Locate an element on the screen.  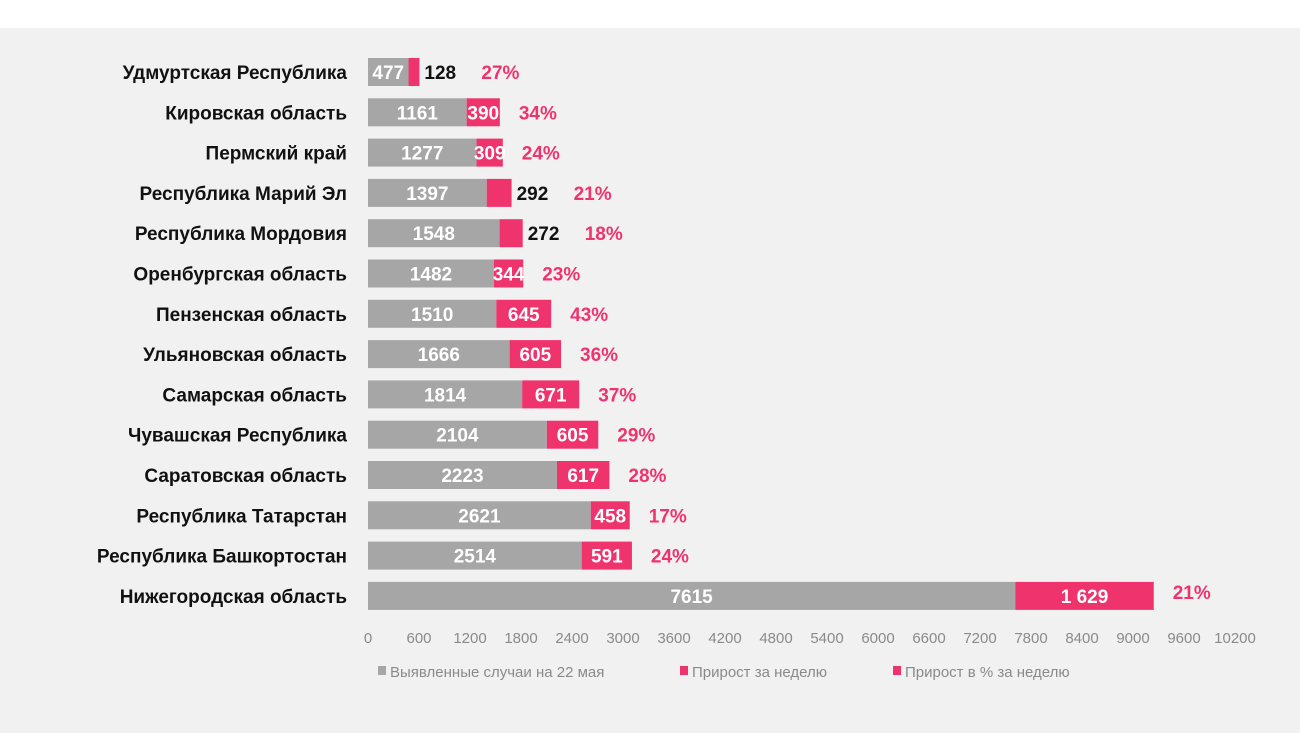
x-tick-label: 1800 is located at coordinates (520, 638).